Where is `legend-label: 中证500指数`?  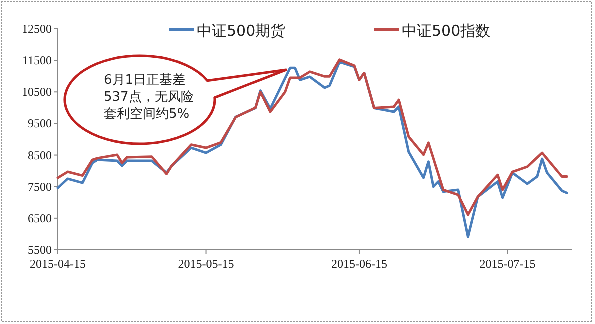 legend-label: 中证500指数 is located at coordinates (446, 31).